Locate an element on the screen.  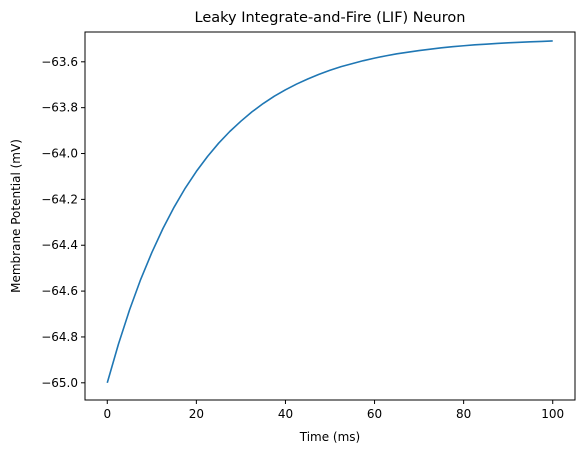
y-tick-label: −63.6 is located at coordinates (59, 62).